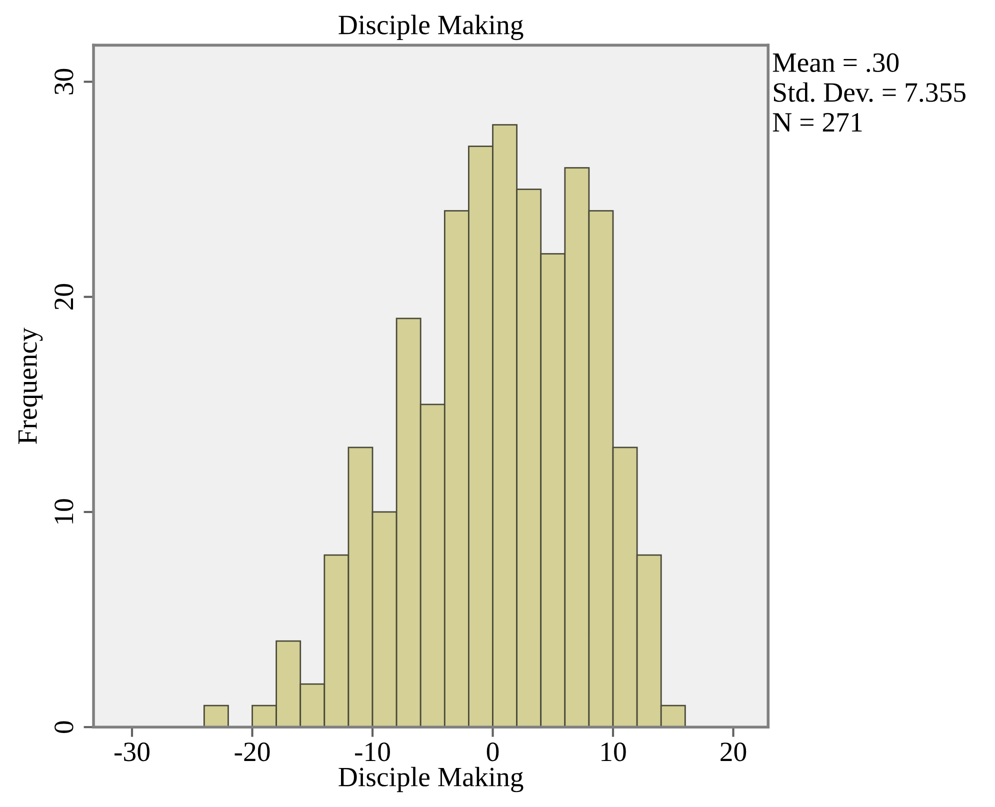  I want to click on text: N = 271, so click(817, 122).